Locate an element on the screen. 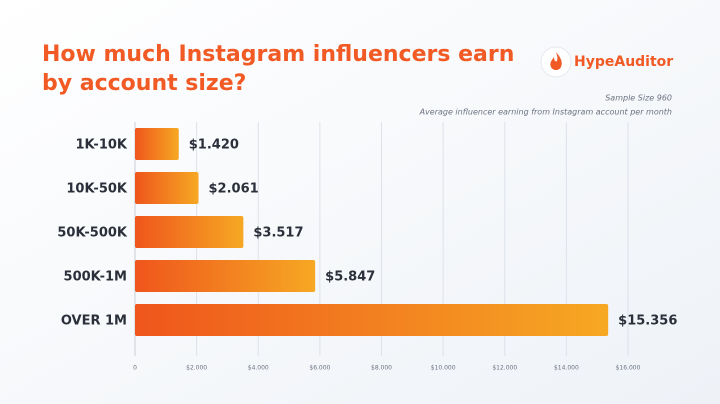  value-label: $15.356 is located at coordinates (647, 321).